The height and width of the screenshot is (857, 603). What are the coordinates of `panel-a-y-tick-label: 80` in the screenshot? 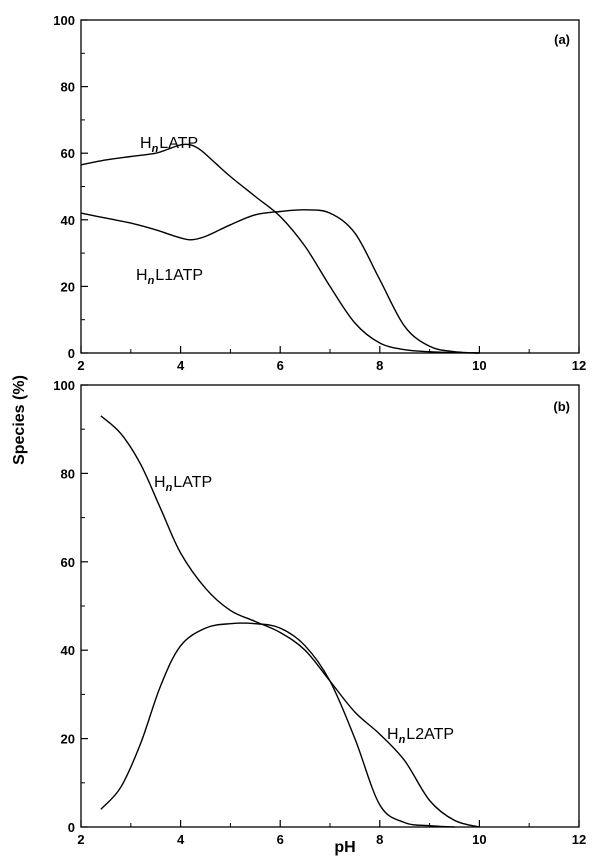 It's located at (68, 87).